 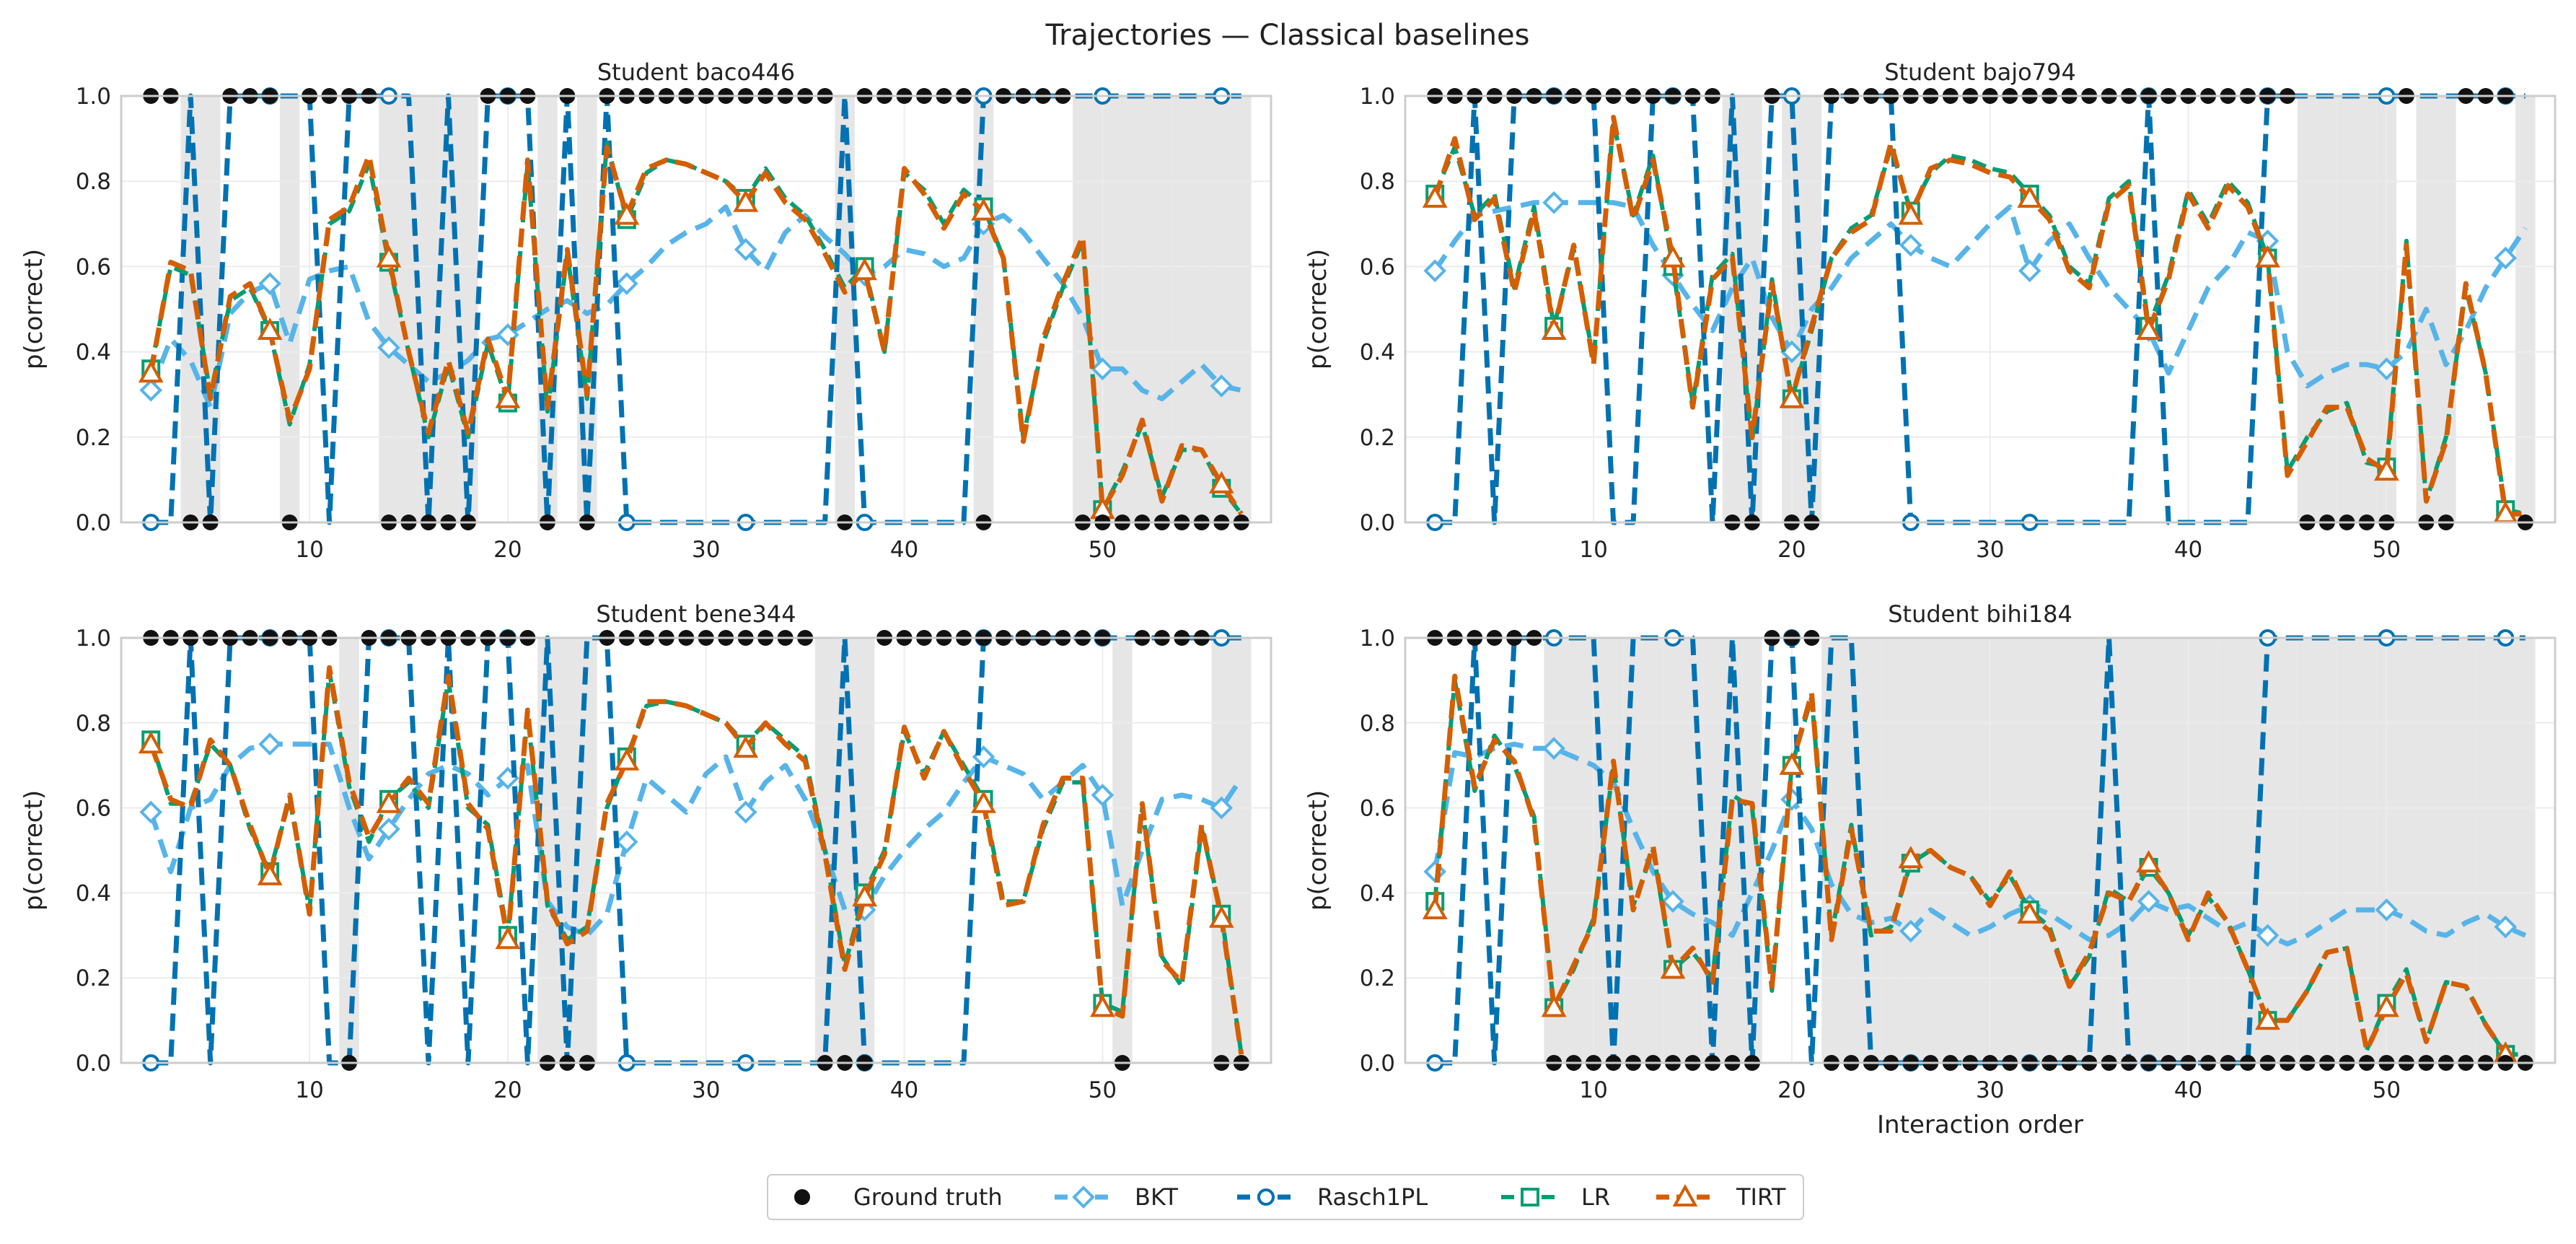 What do you see at coordinates (1372, 1197) in the screenshot?
I see `legend-label-rasch: Rasch1PL` at bounding box center [1372, 1197].